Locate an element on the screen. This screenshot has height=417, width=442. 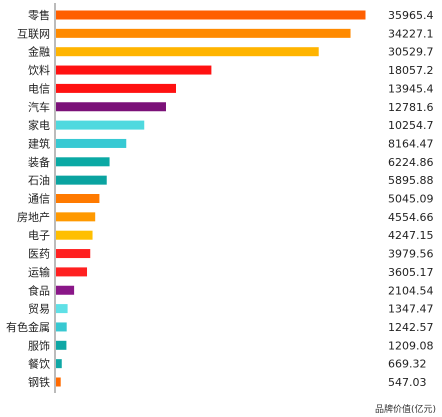
value-label: 547.03 is located at coordinates (407, 382).